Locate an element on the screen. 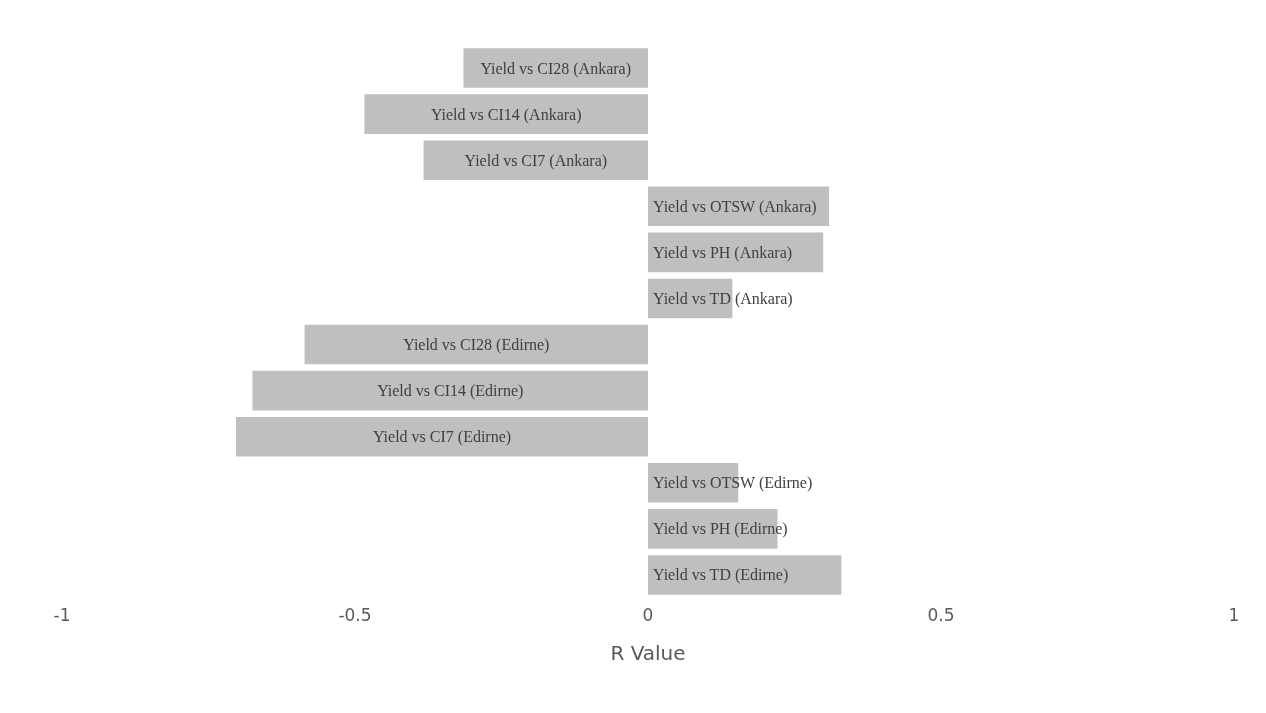 This screenshot has height=713, width=1266. x-axis-title: R Value is located at coordinates (648, 653).